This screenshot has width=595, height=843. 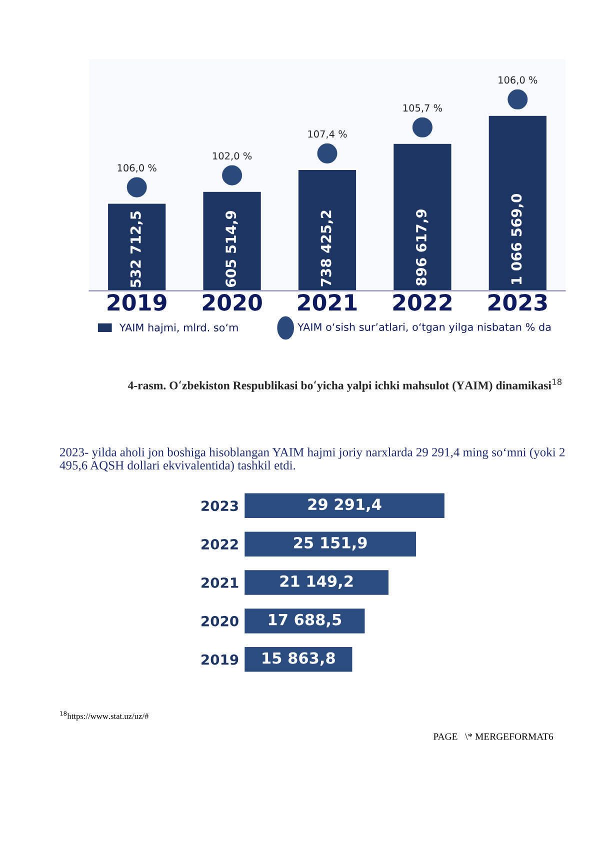 What do you see at coordinates (327, 302) in the screenshot?
I see `x-tick-label: 2021` at bounding box center [327, 302].